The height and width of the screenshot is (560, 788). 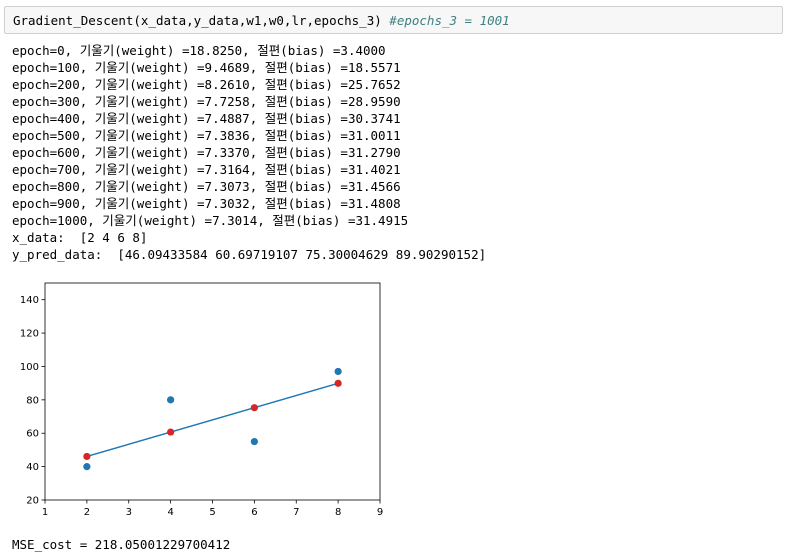 What do you see at coordinates (380, 512) in the screenshot?
I see `x-tick-label: 9` at bounding box center [380, 512].